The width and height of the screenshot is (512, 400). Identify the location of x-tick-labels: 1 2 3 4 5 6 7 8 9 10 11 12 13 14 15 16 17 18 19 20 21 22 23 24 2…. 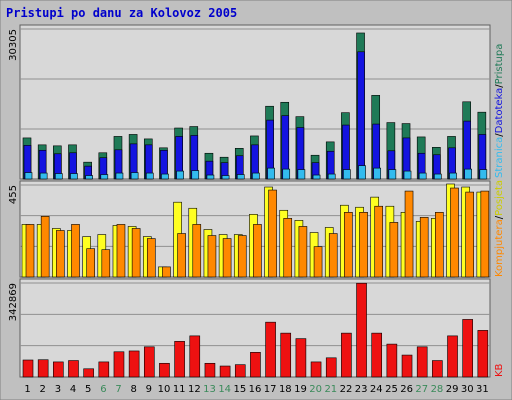
(256, 389).